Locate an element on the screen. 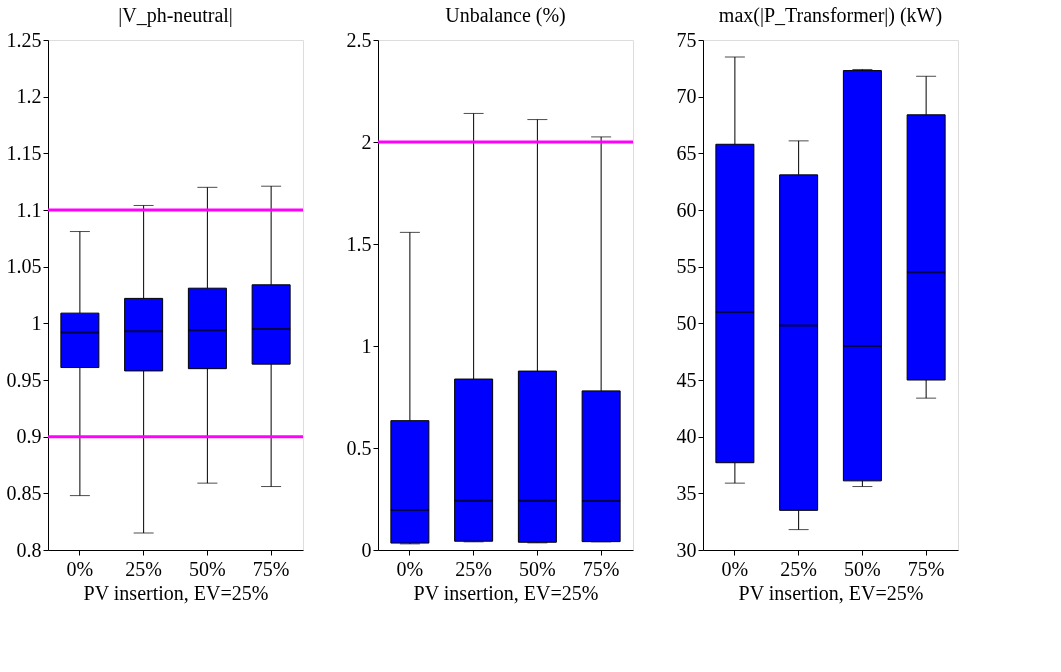 This screenshot has width=1061, height=672. y-tick-label: 40 is located at coordinates (686, 436).